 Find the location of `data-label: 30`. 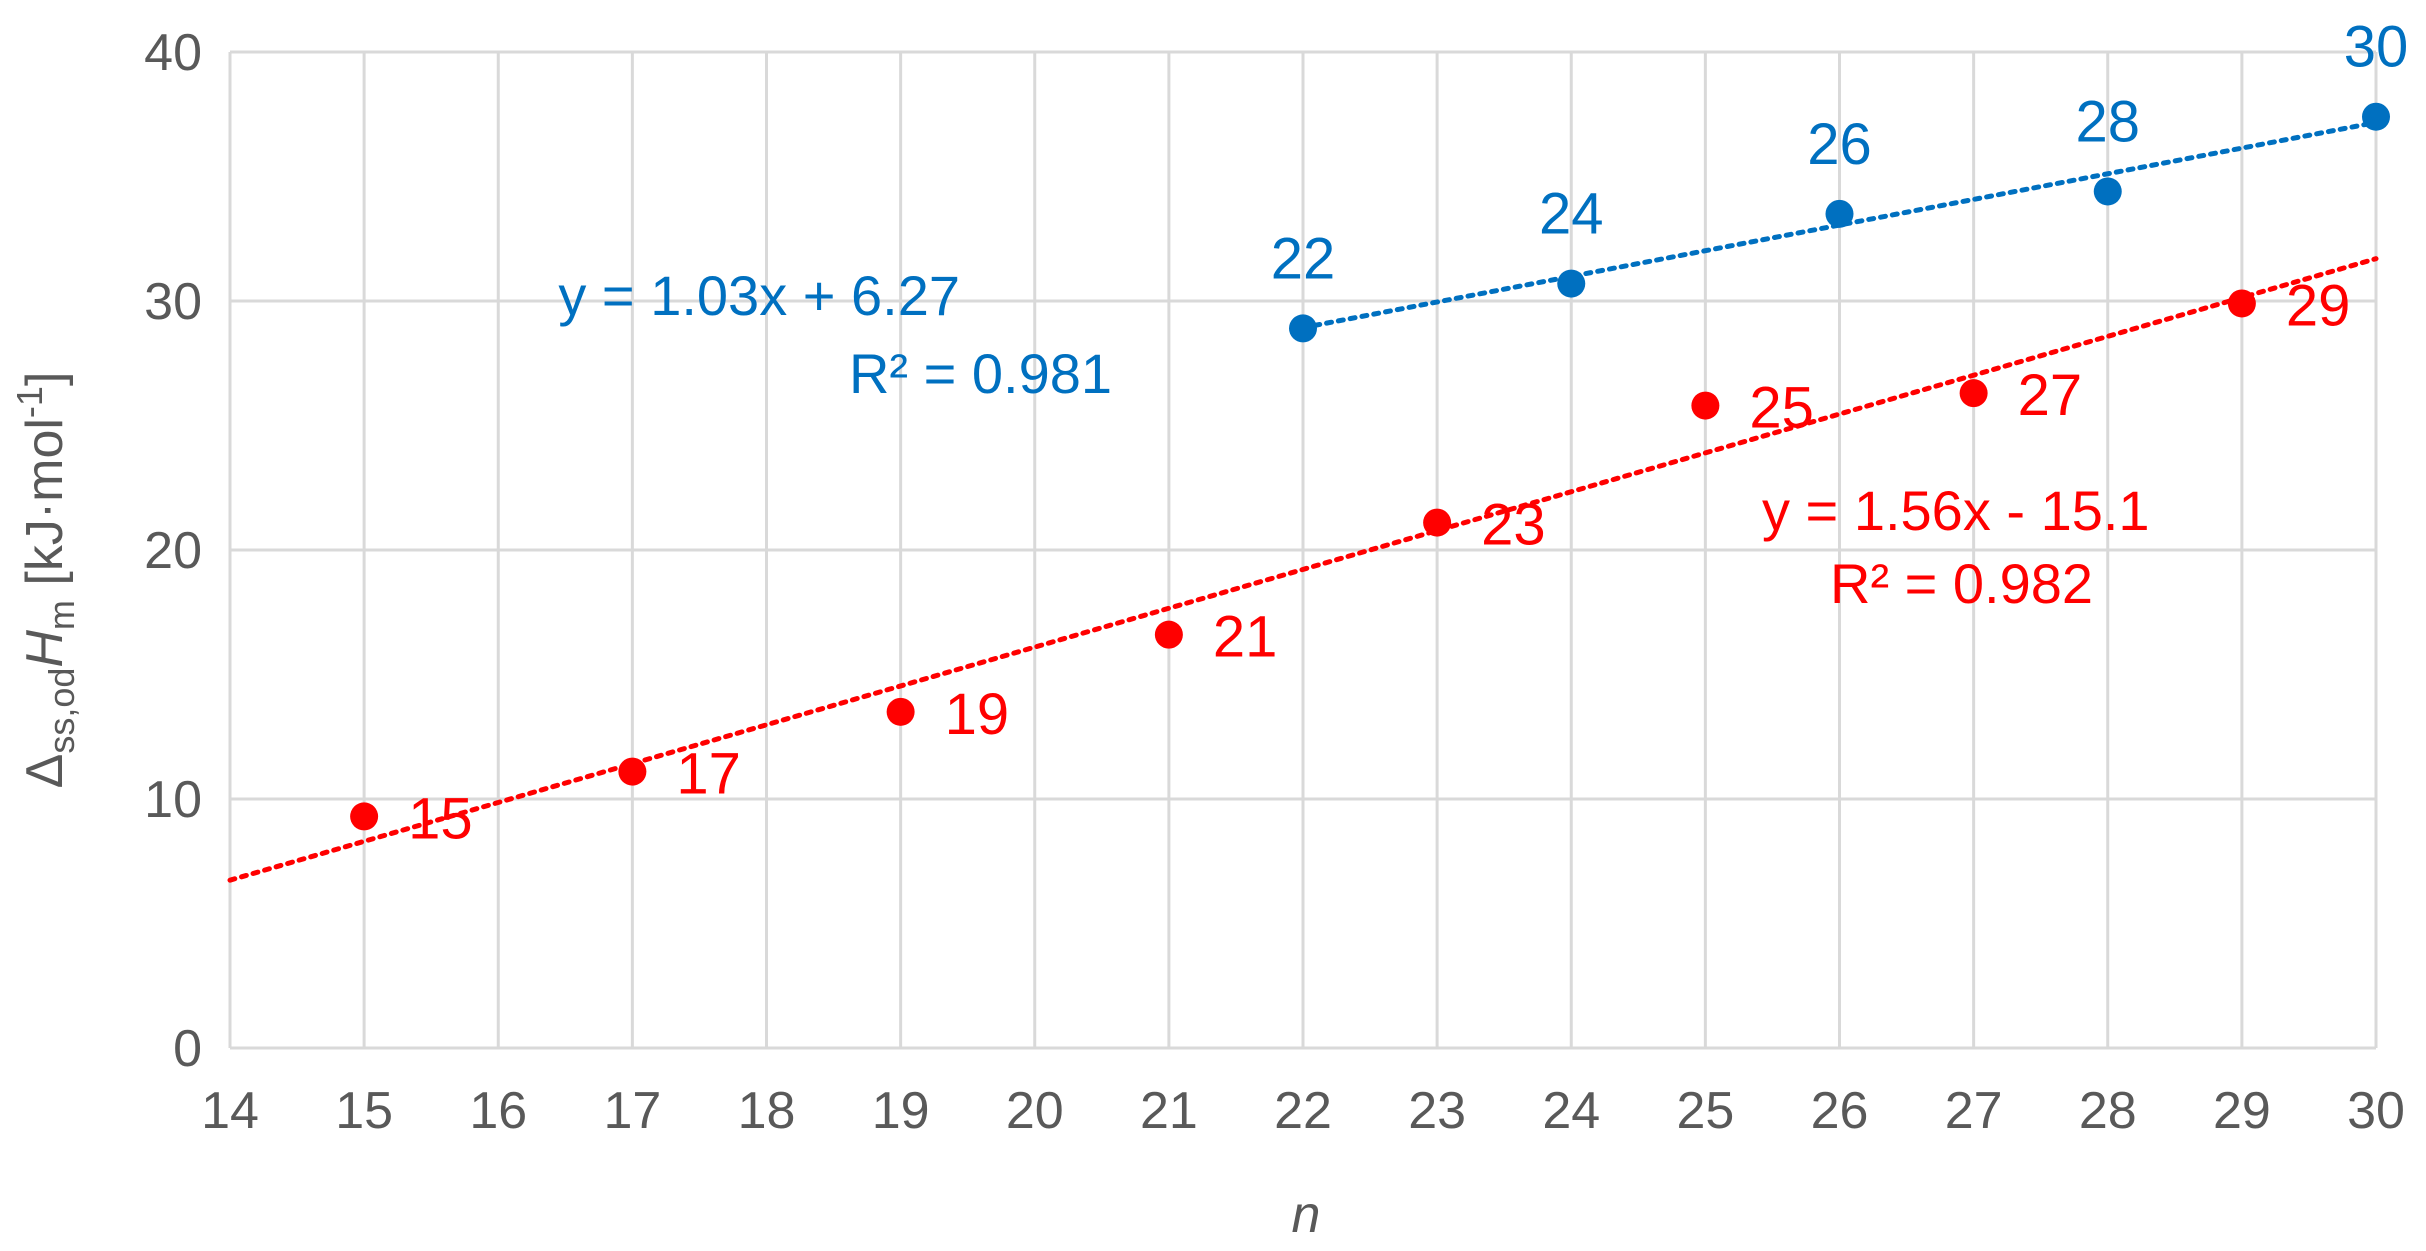

data-label: 30 is located at coordinates (2376, 47).